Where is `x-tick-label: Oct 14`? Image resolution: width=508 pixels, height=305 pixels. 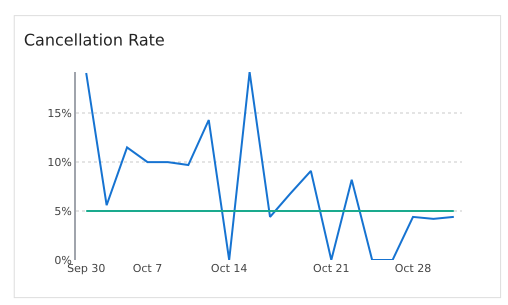
x-tick-label: Oct 14 is located at coordinates (229, 268).